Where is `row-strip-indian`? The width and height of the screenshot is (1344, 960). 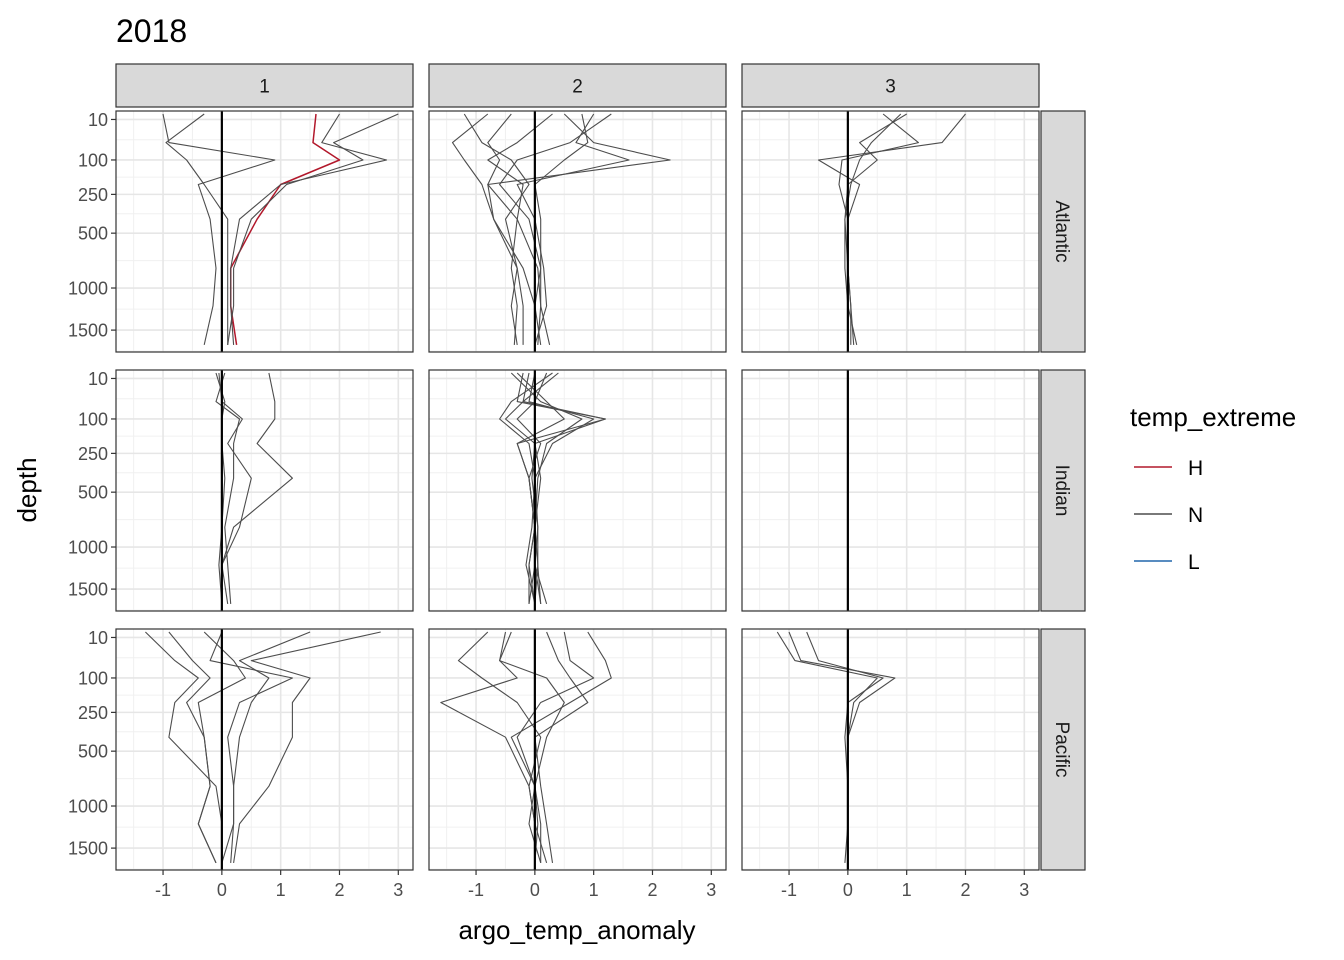 row-strip-indian is located at coordinates (1063, 490).